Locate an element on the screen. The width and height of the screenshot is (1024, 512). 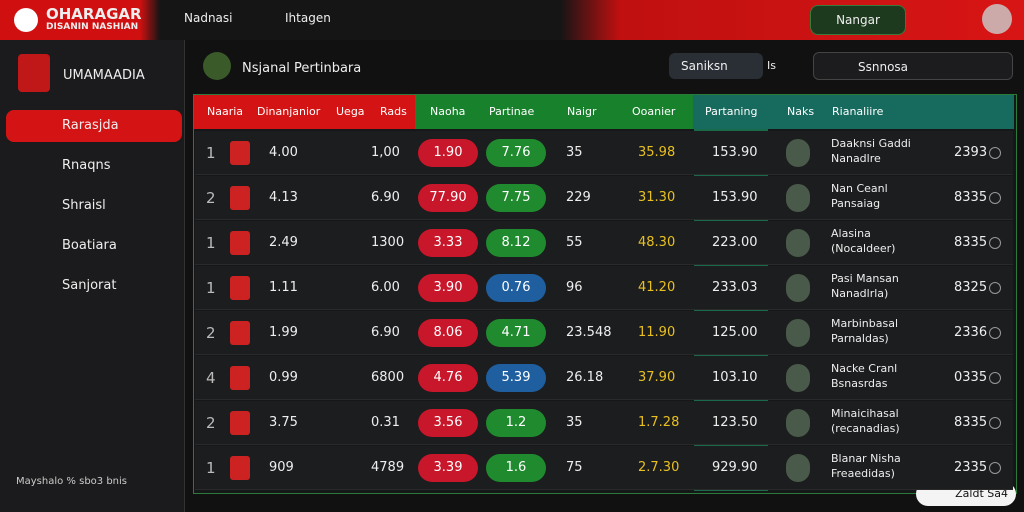
header-red is located at coordinates (304, 112).